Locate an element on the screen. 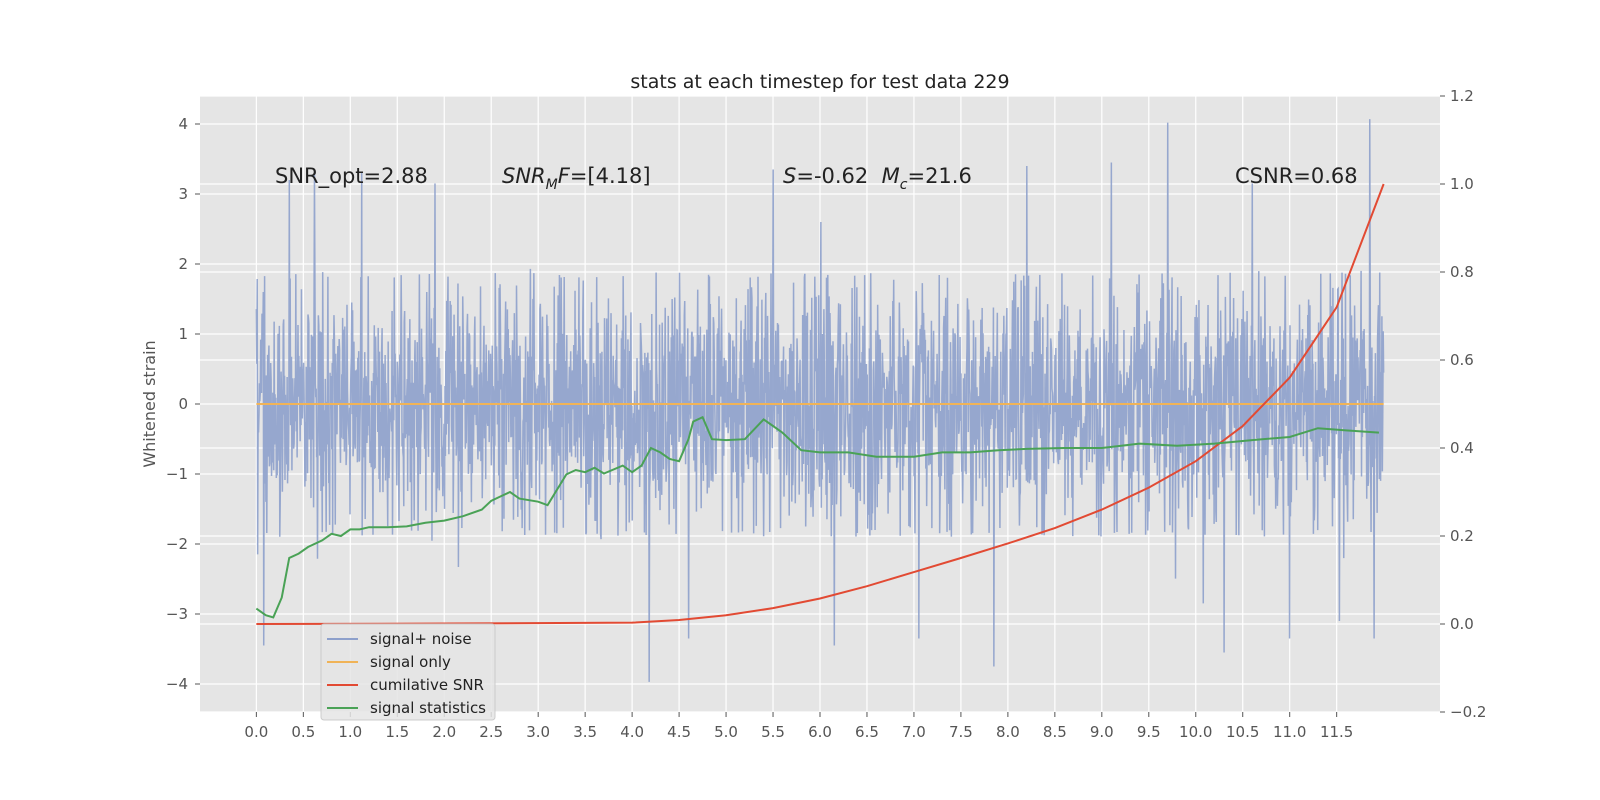 The image size is (1600, 800). x-tick-label: 2.0 is located at coordinates (444, 732).